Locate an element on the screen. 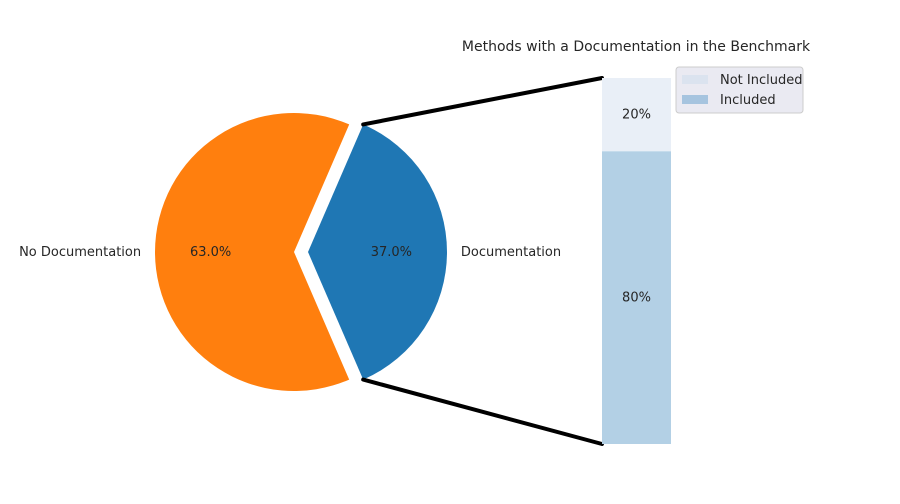 This screenshot has width=900, height=504. connector-line-top is located at coordinates (482, 101).